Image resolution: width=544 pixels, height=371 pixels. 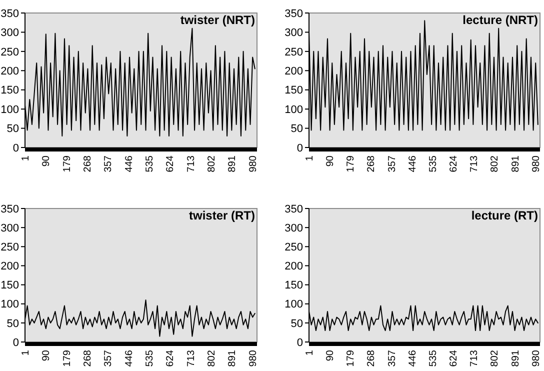 I want to click on chart-title: lecture (NRT), so click(x=500, y=20).